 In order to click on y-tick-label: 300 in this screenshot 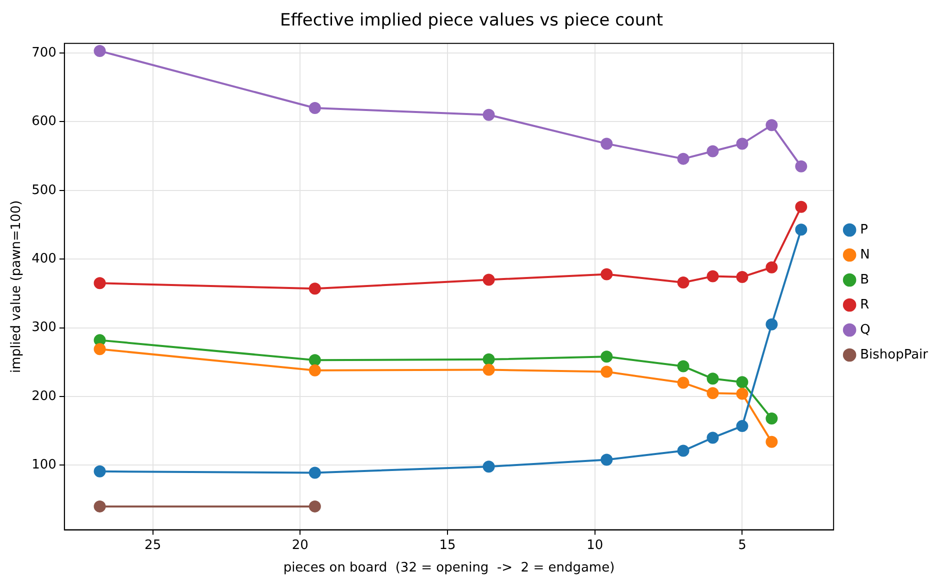, I will do `click(44, 328)`.